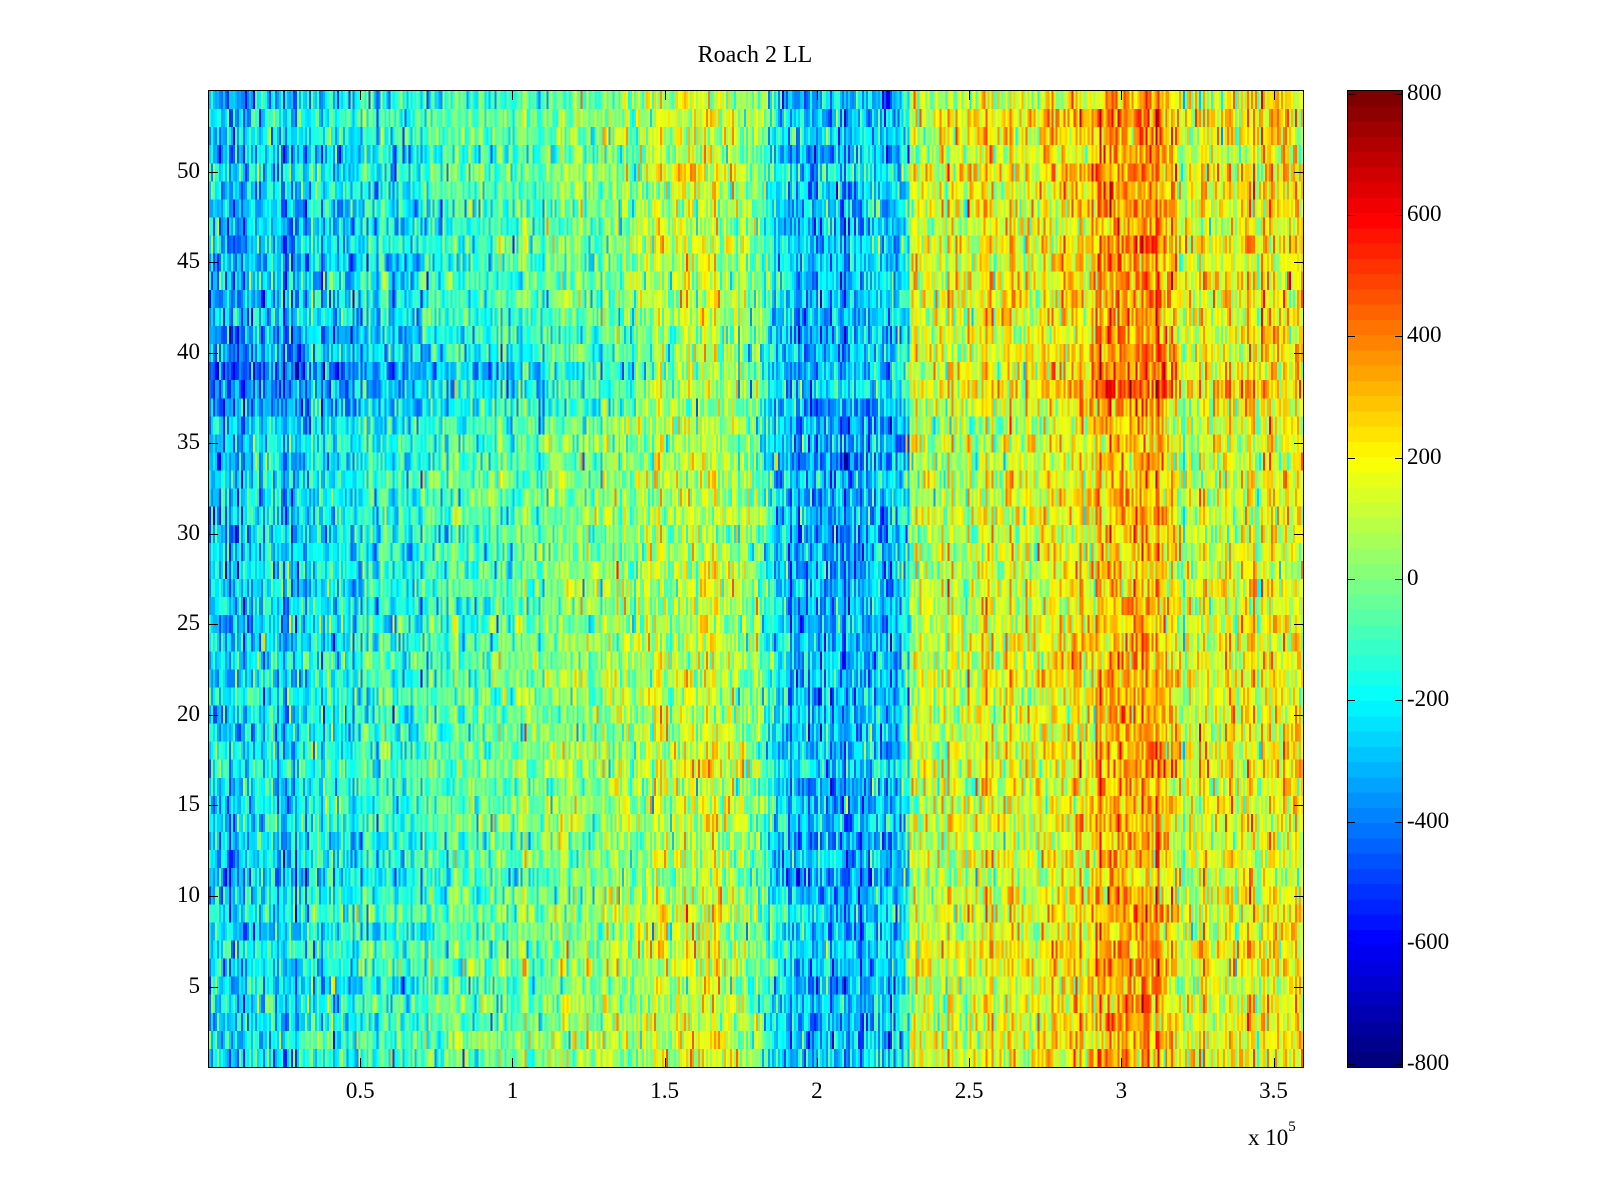 Image resolution: width=1600 pixels, height=1200 pixels. What do you see at coordinates (194, 985) in the screenshot?
I see `y-tick-label: 5` at bounding box center [194, 985].